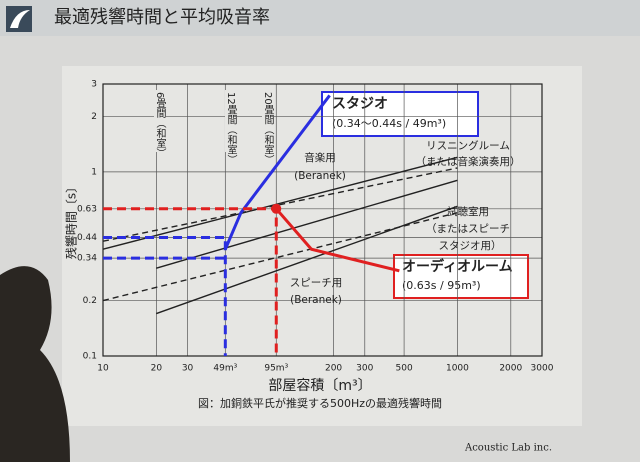 The height and width of the screenshot is (462, 640). Describe the element at coordinates (542, 369) in the screenshot. I see `x-tick-label: 3000` at that location.